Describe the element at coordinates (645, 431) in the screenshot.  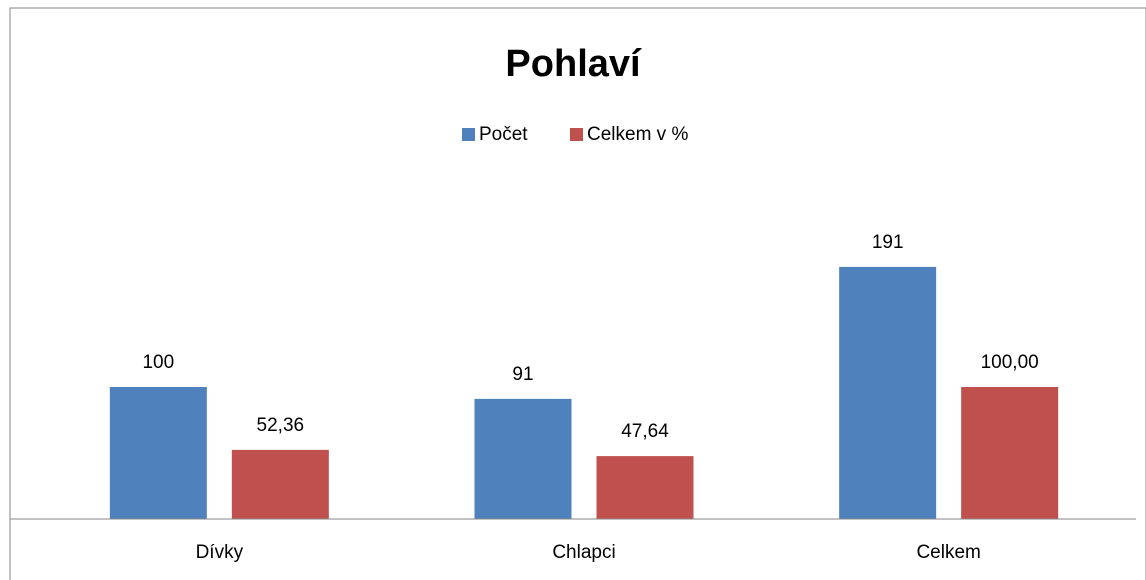
I see `data-label: 47,64` at that location.